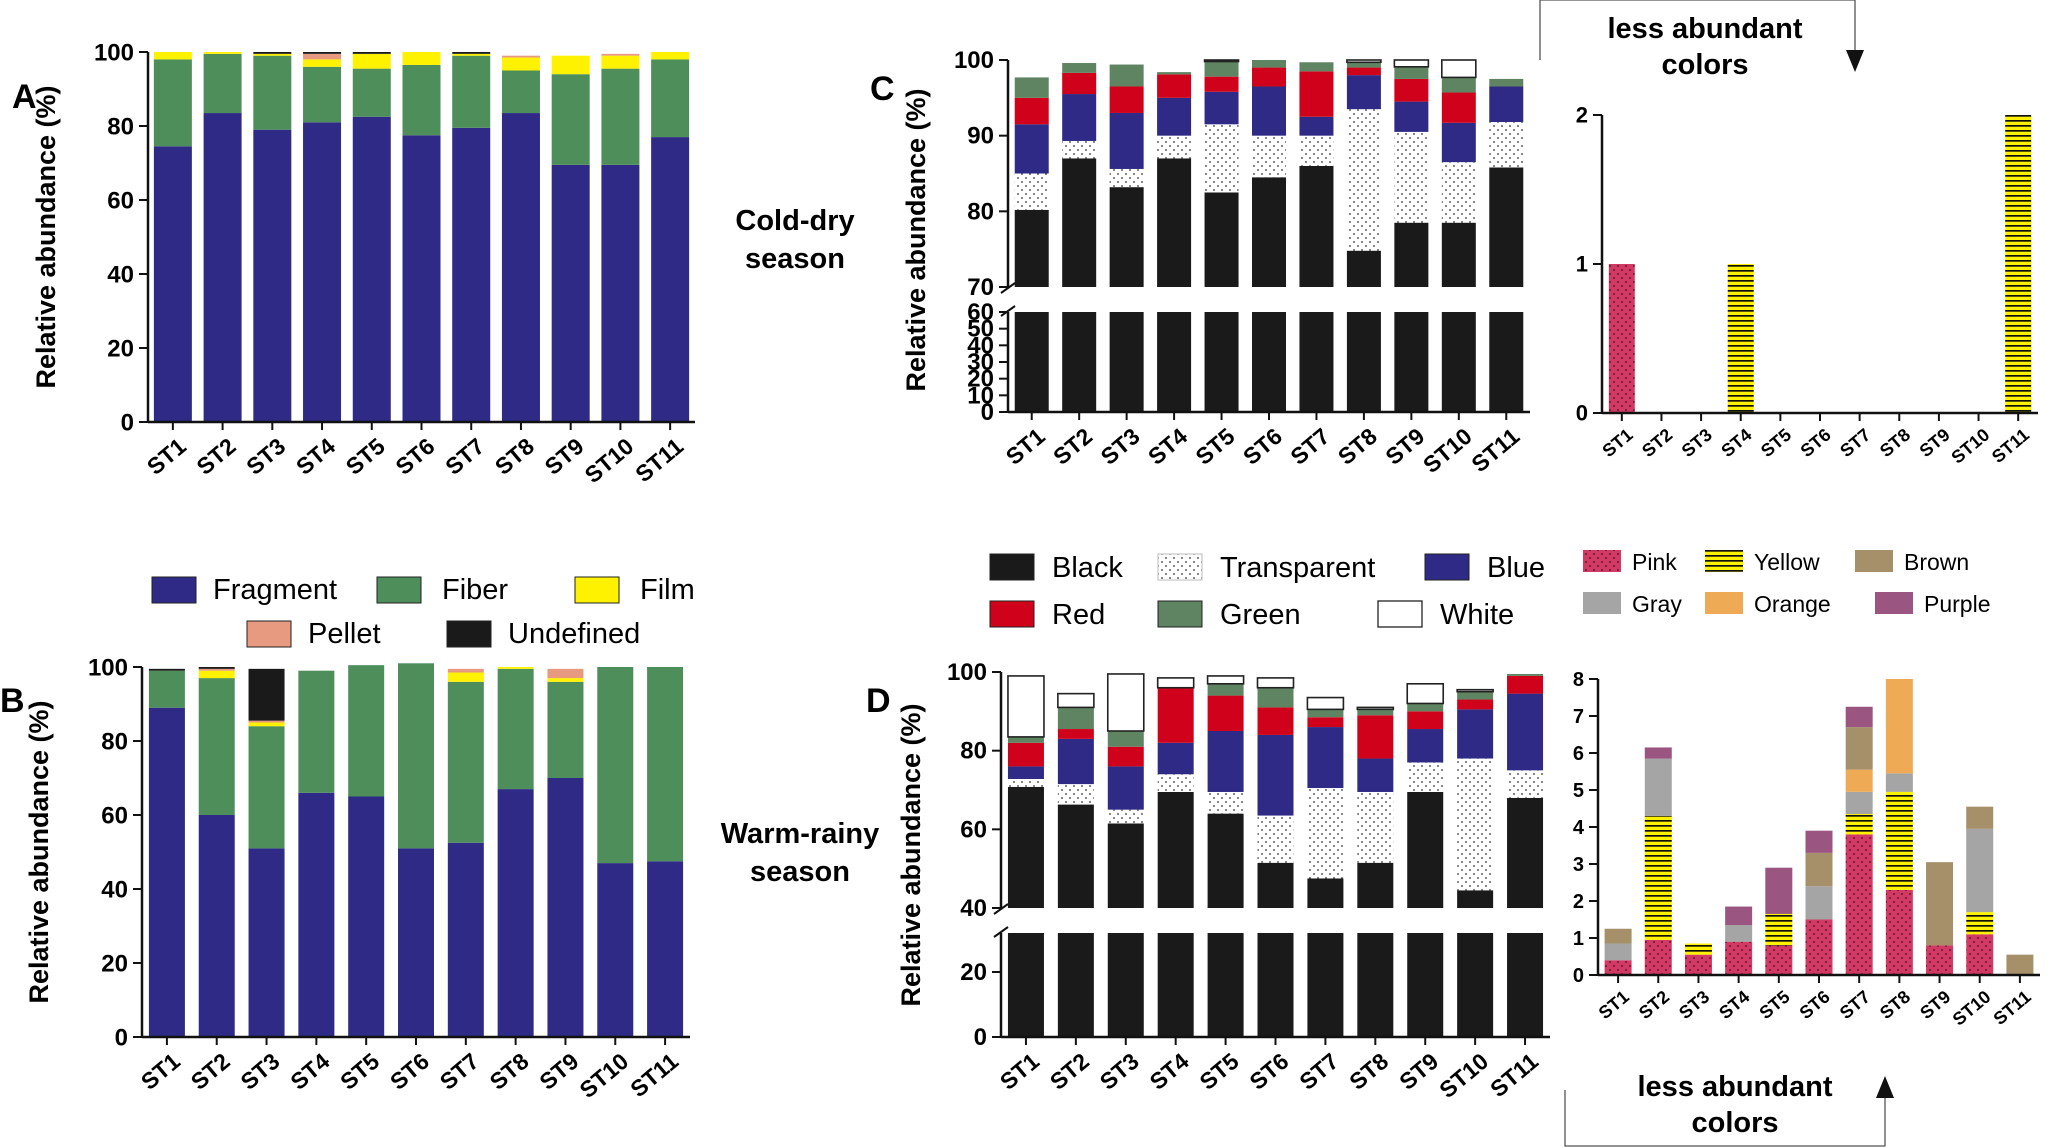 Image resolution: width=2050 pixels, height=1148 pixels. Describe the element at coordinates (980, 345) in the screenshot. I see `panel-c-ytick-label-lower-40: 40` at that location.